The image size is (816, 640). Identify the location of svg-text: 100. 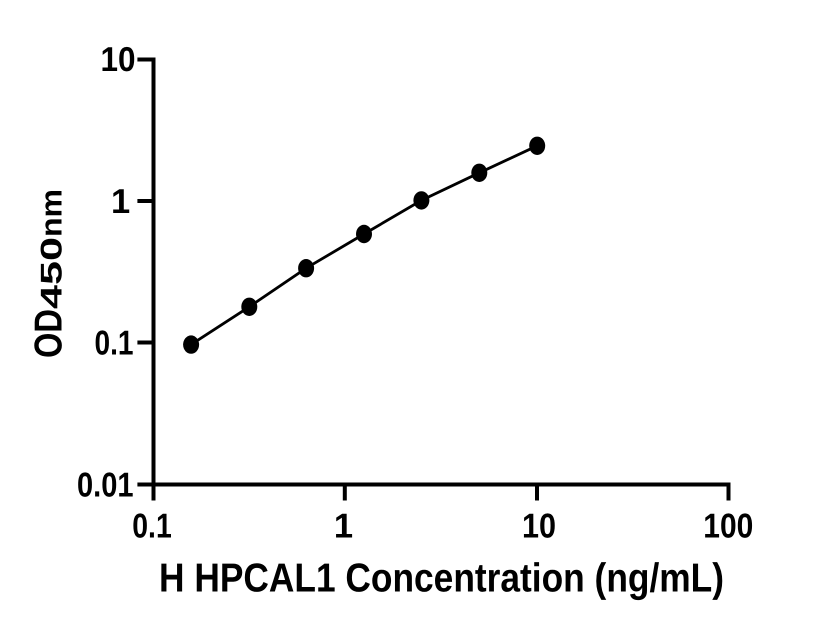
(728, 527).